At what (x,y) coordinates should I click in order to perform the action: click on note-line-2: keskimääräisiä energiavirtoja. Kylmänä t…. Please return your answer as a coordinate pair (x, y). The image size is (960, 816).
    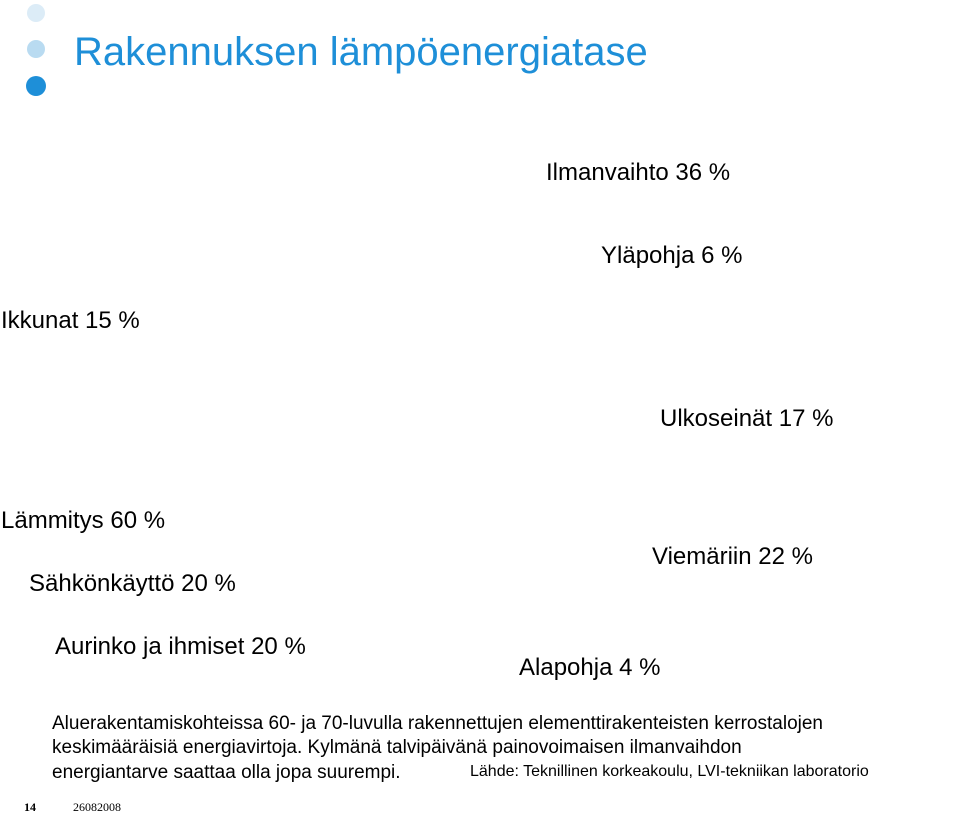
    Looking at the image, I should click on (397, 747).